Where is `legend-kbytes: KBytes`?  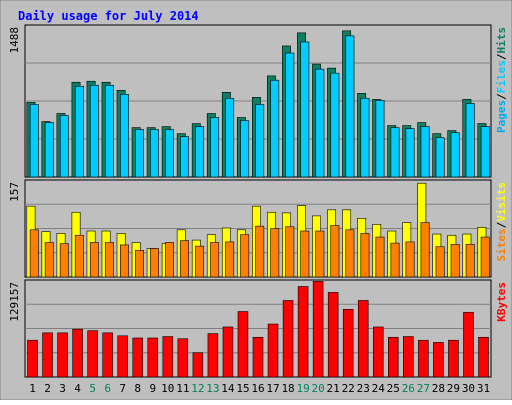 legend-kbytes: KBytes is located at coordinates (501, 302).